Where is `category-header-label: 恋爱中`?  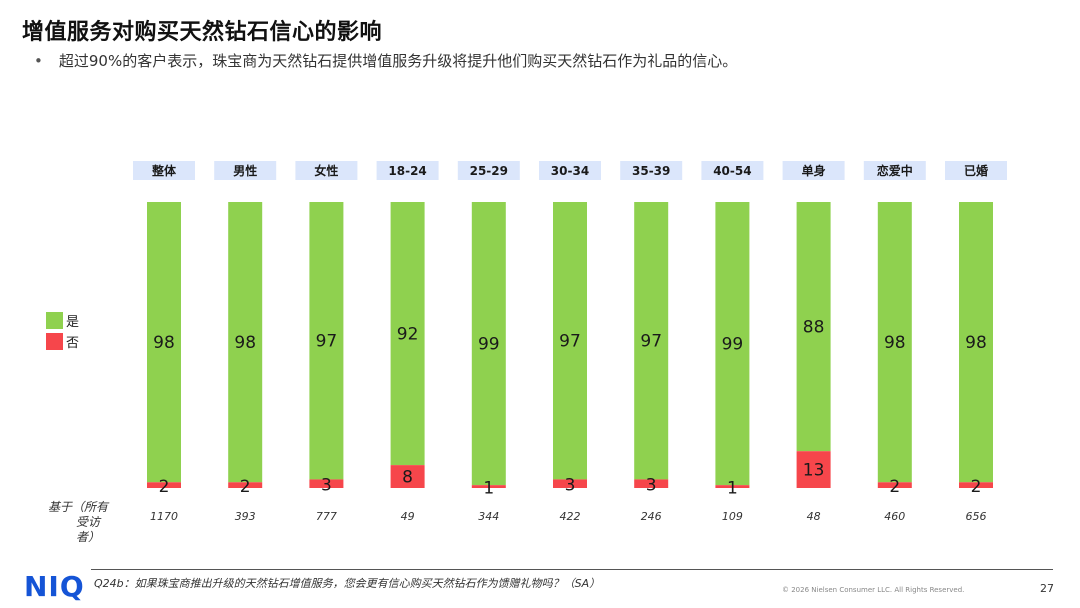
category-header-label: 恋爱中 is located at coordinates (895, 170).